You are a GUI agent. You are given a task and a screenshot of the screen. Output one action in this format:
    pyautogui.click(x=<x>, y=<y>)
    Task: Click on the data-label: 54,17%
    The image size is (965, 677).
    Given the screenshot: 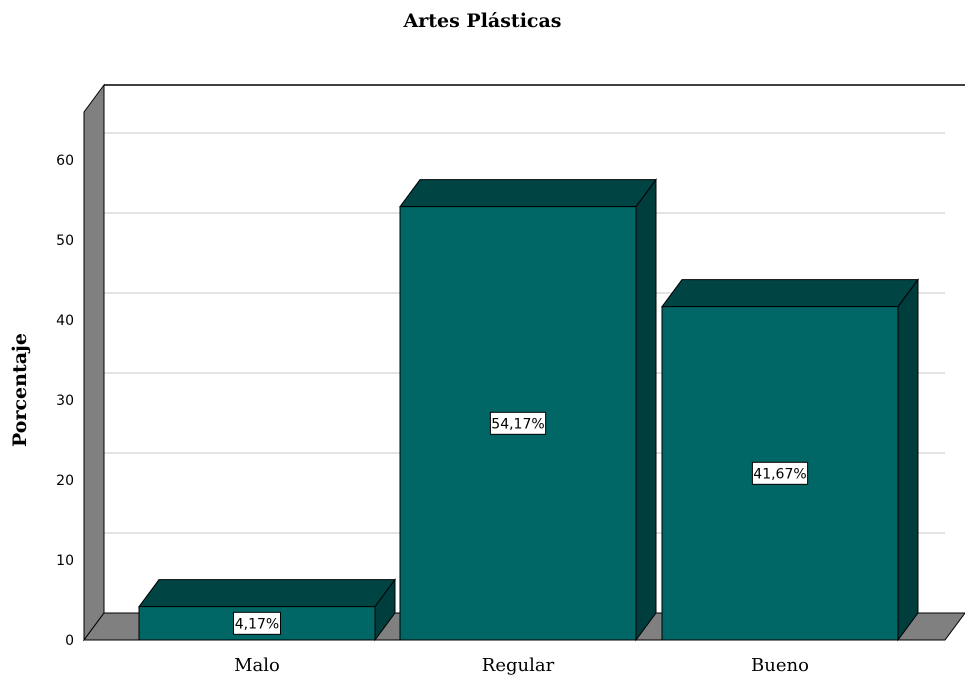 What is the action you would take?
    pyautogui.click(x=517, y=424)
    